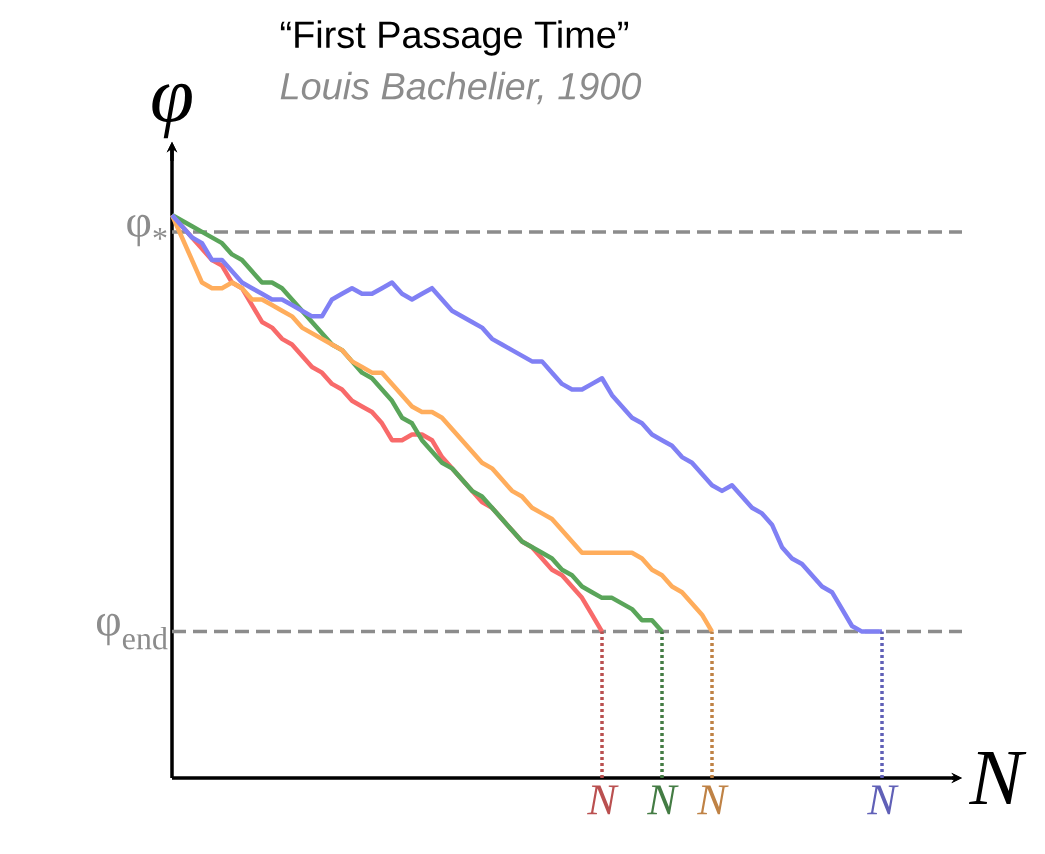 This screenshot has height=854, width=1045. Describe the element at coordinates (132, 631) in the screenshot. I see `ref-line-label: φ$_{end}$` at that location.